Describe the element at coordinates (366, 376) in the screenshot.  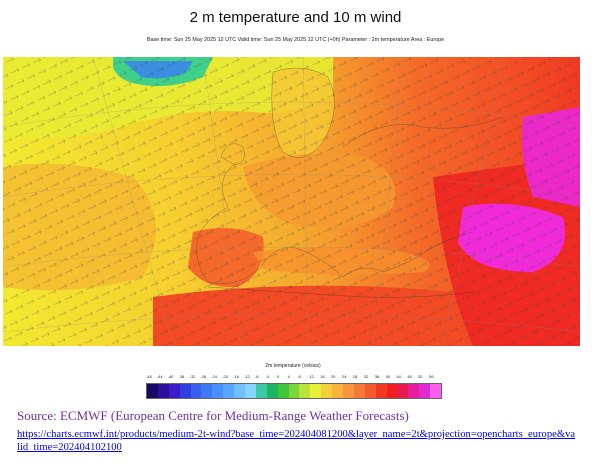
I see `legend-tick: 32` at that location.